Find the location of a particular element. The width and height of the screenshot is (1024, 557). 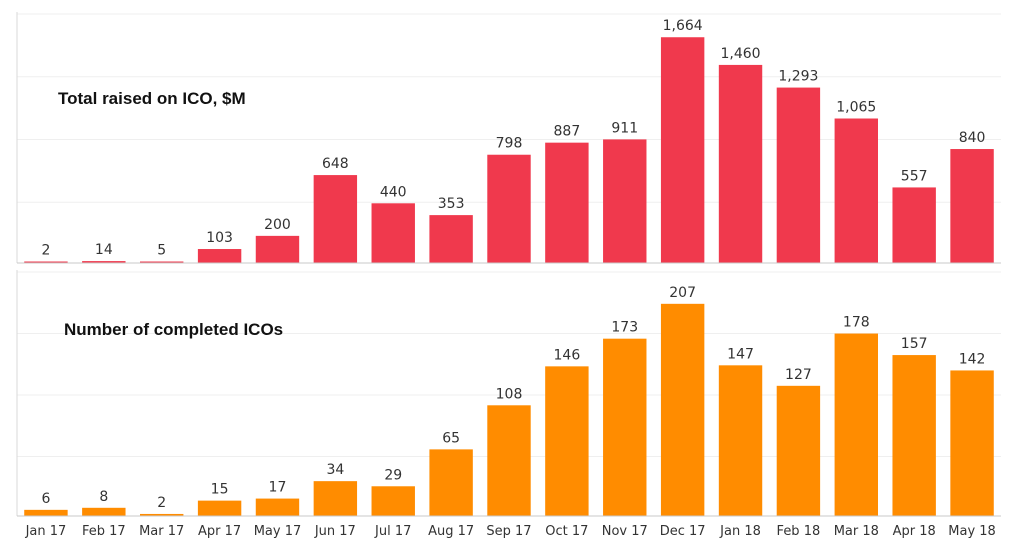

x-tick-label: Feb 18 is located at coordinates (799, 531).